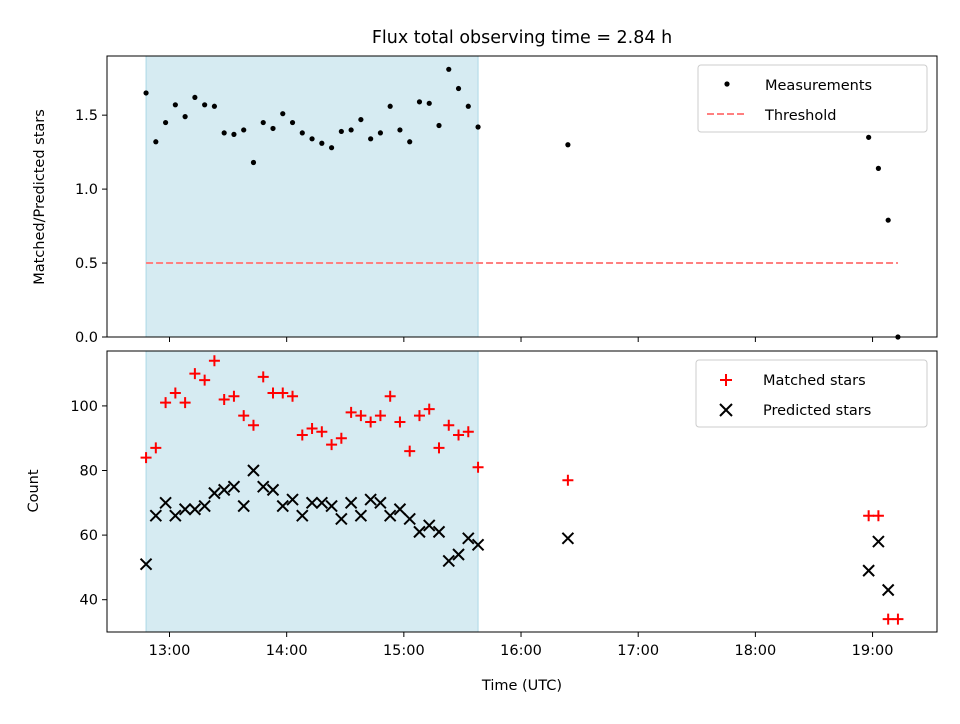 The height and width of the screenshot is (724, 960). What do you see at coordinates (522, 38) in the screenshot?
I see `figure-title: Flux total observing time = 2.84 h` at bounding box center [522, 38].